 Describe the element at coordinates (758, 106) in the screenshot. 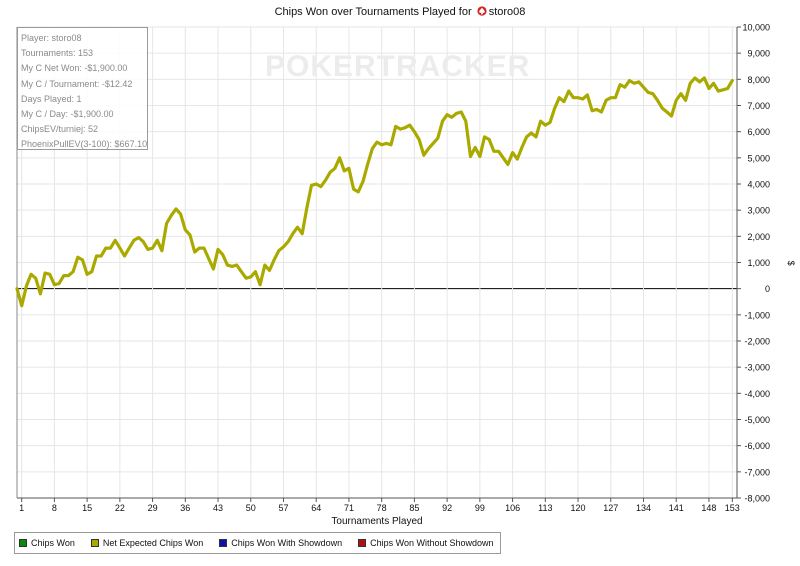

I see `y-tick-label: 7,000` at that location.